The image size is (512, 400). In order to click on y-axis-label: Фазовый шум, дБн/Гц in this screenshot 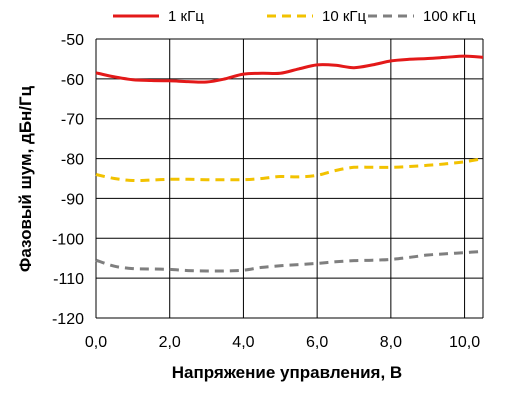, I will do `click(25, 178)`.